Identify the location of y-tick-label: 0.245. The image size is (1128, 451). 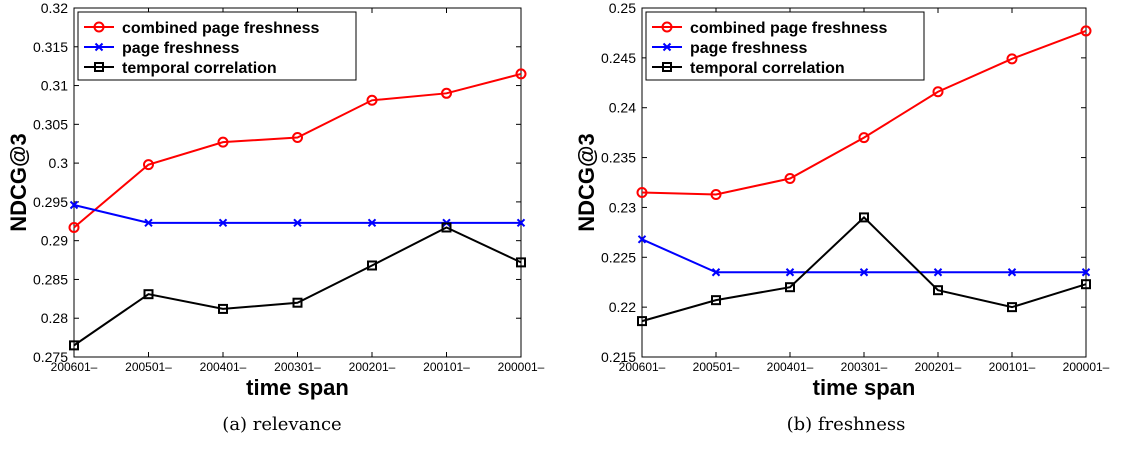
(618, 58).